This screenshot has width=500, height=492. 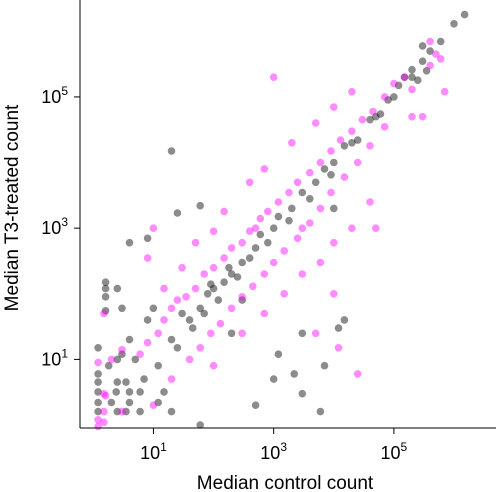 What do you see at coordinates (12, 207) in the screenshot?
I see `y-axis-title: Median T3-treated count` at bounding box center [12, 207].